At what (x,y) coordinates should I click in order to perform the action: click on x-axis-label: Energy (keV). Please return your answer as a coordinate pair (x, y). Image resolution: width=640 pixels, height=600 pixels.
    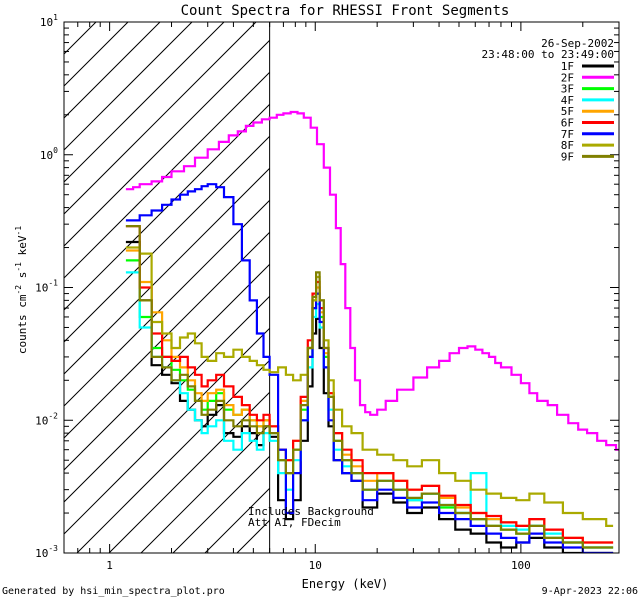
    Looking at the image, I should click on (345, 584).